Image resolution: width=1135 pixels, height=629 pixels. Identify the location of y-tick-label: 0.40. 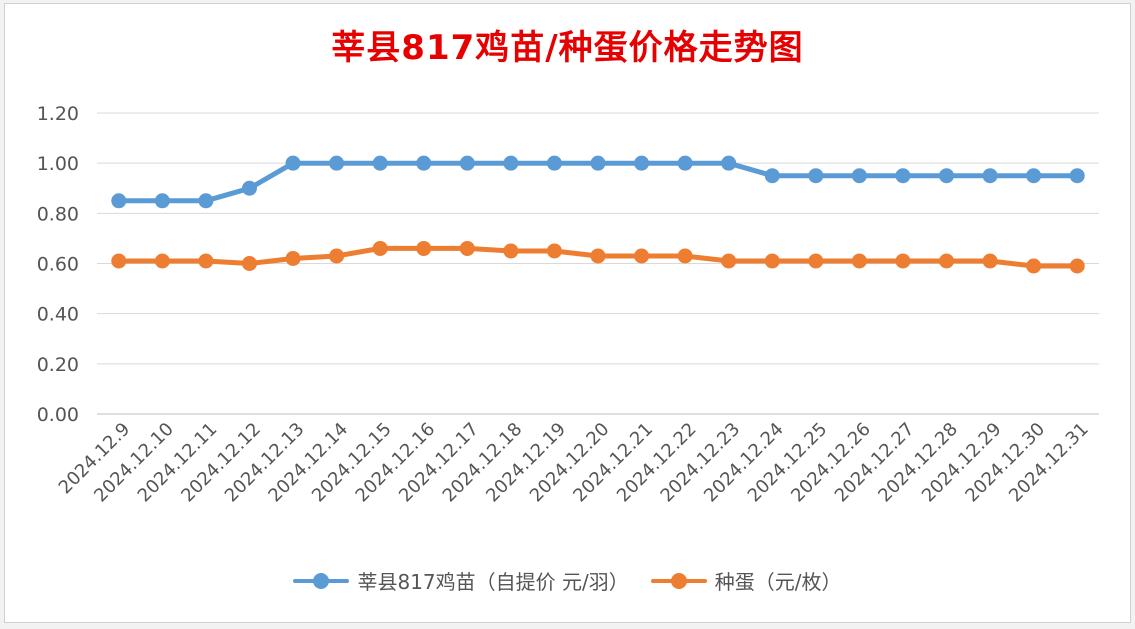
(58, 315).